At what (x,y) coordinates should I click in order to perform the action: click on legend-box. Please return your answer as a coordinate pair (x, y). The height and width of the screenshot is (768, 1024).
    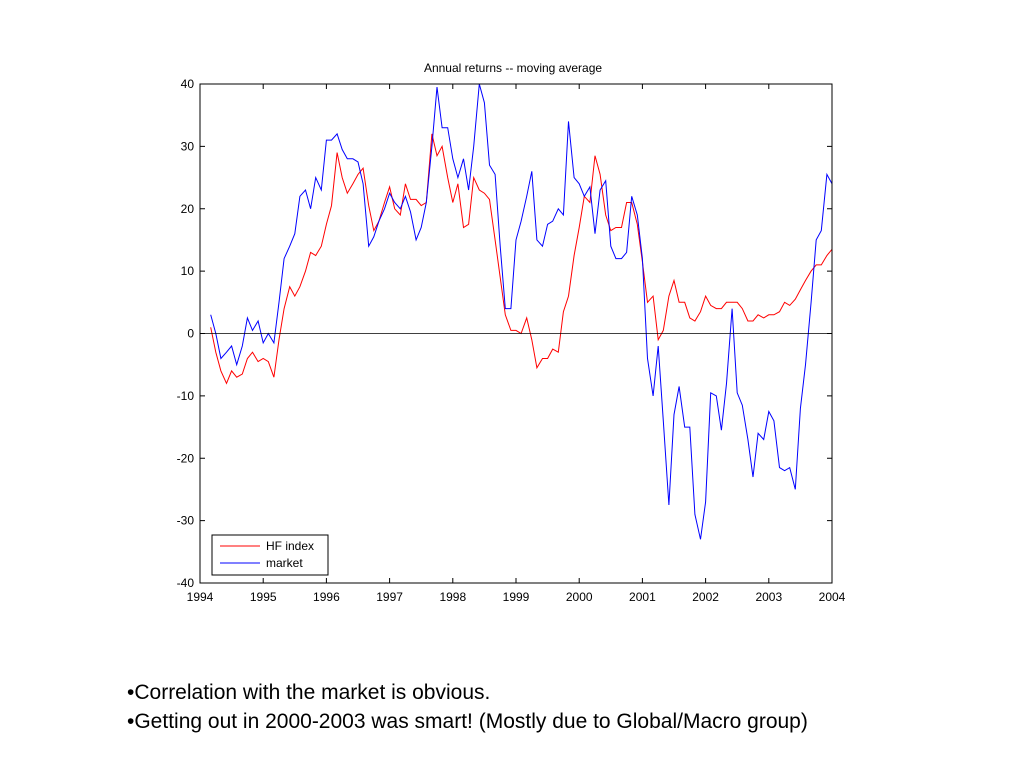
    Looking at the image, I should click on (270, 555).